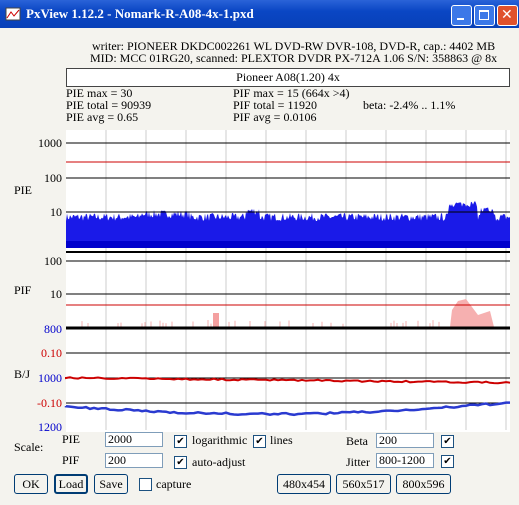  Describe the element at coordinates (484, 15) in the screenshot. I see `maximize-button` at that location.